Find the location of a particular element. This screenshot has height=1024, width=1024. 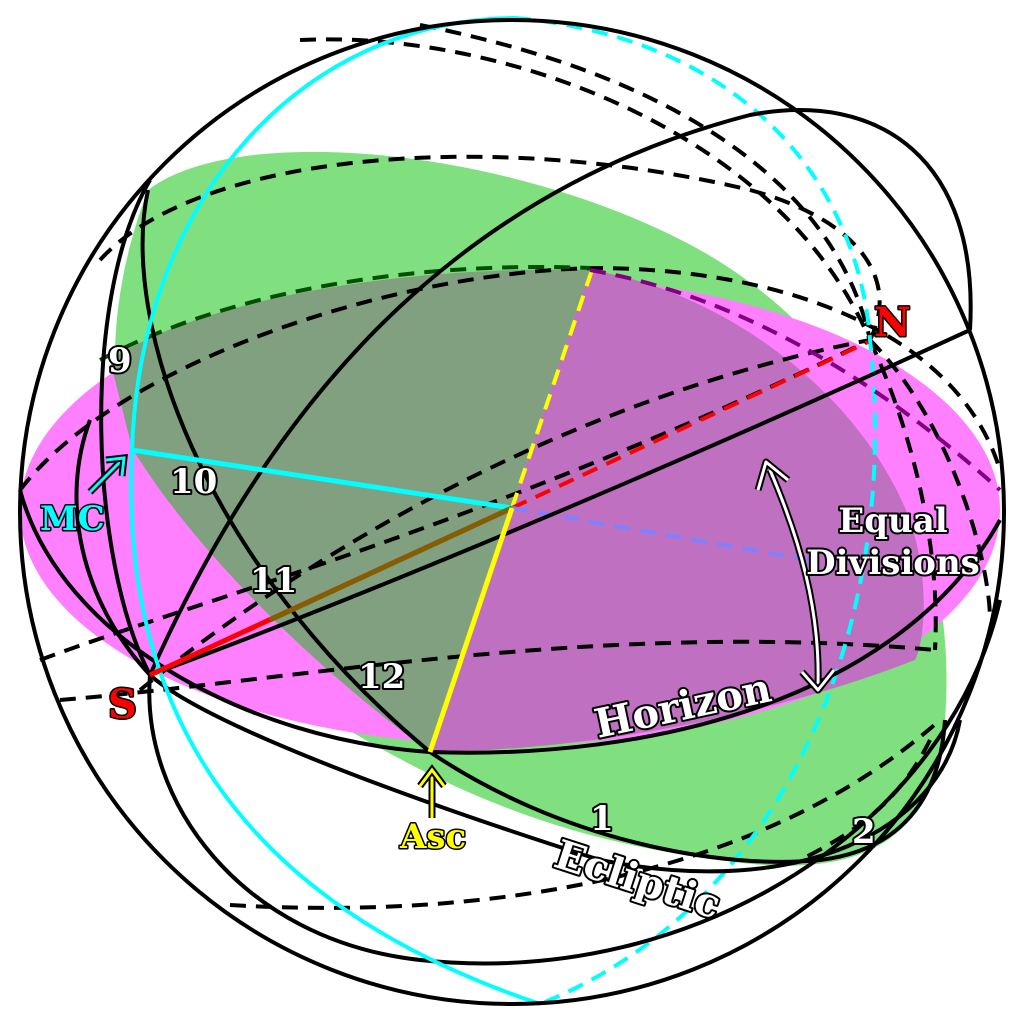

asc-label: Asc is located at coordinates (432, 837).